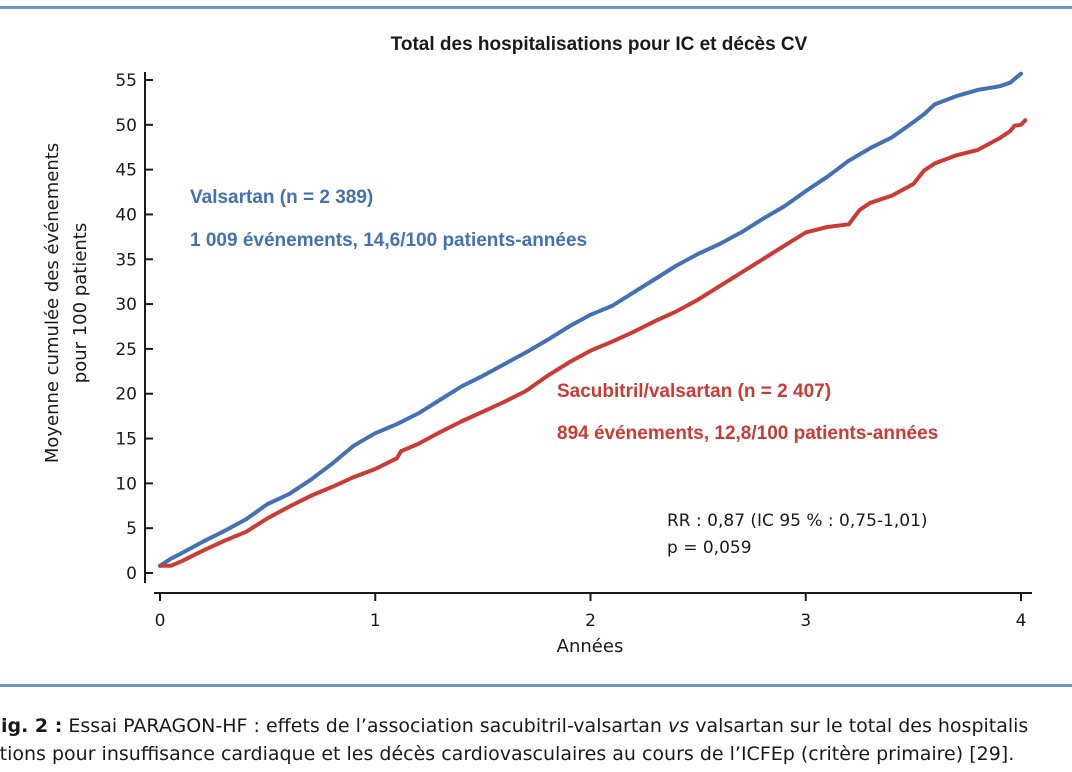  I want to click on y-axis-label-line2: pour 100 patients, so click(80, 303).